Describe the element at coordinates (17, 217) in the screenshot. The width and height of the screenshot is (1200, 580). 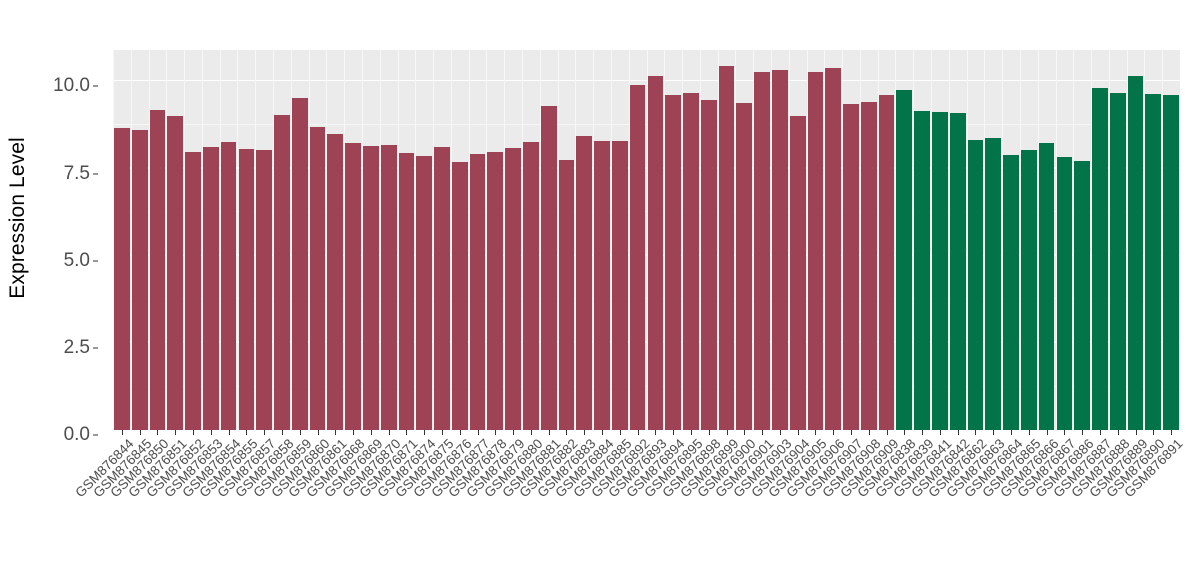
I see `y-axis-title-text: Expression Level` at that location.